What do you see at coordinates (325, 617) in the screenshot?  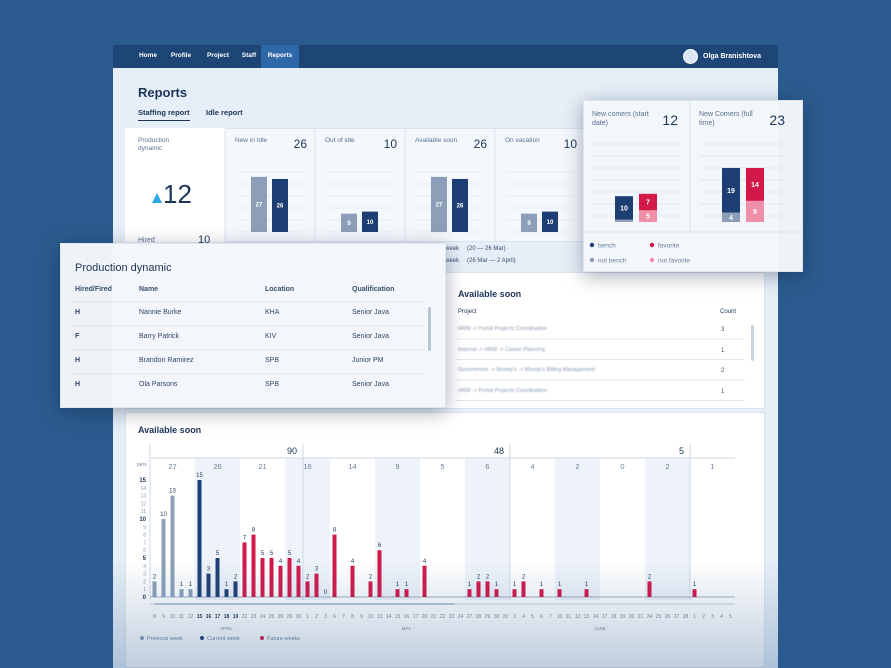 I see `x-tick-label: 3` at bounding box center [325, 617].